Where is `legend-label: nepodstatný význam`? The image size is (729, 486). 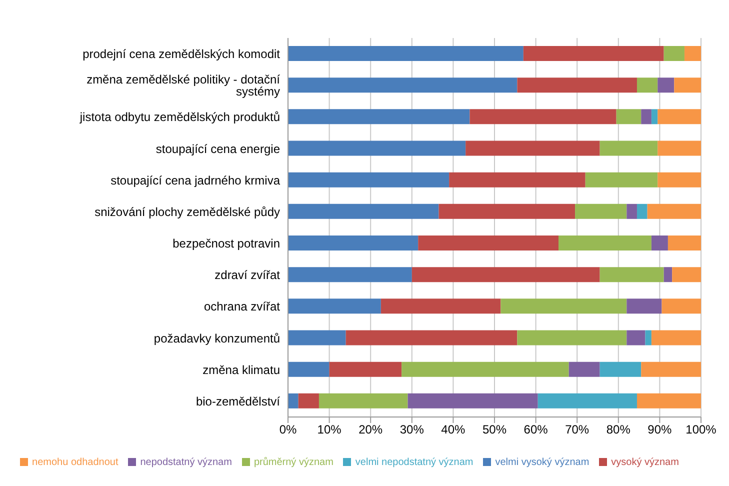 legend-label: nepodstatný význam is located at coordinates (186, 462).